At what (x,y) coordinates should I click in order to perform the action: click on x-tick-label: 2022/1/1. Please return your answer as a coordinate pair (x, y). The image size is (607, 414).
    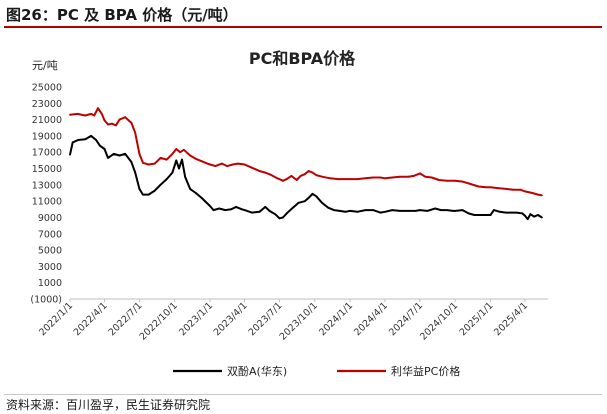
    Looking at the image, I should click on (56, 319).